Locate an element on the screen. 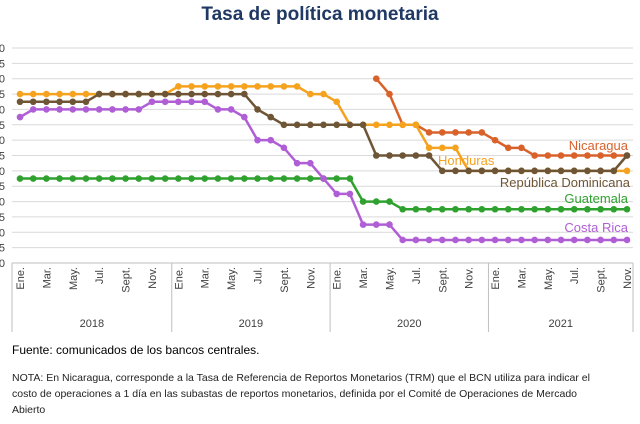 This screenshot has width=640, height=424. y-tick-label: 5.0 is located at coordinates (2, 110).